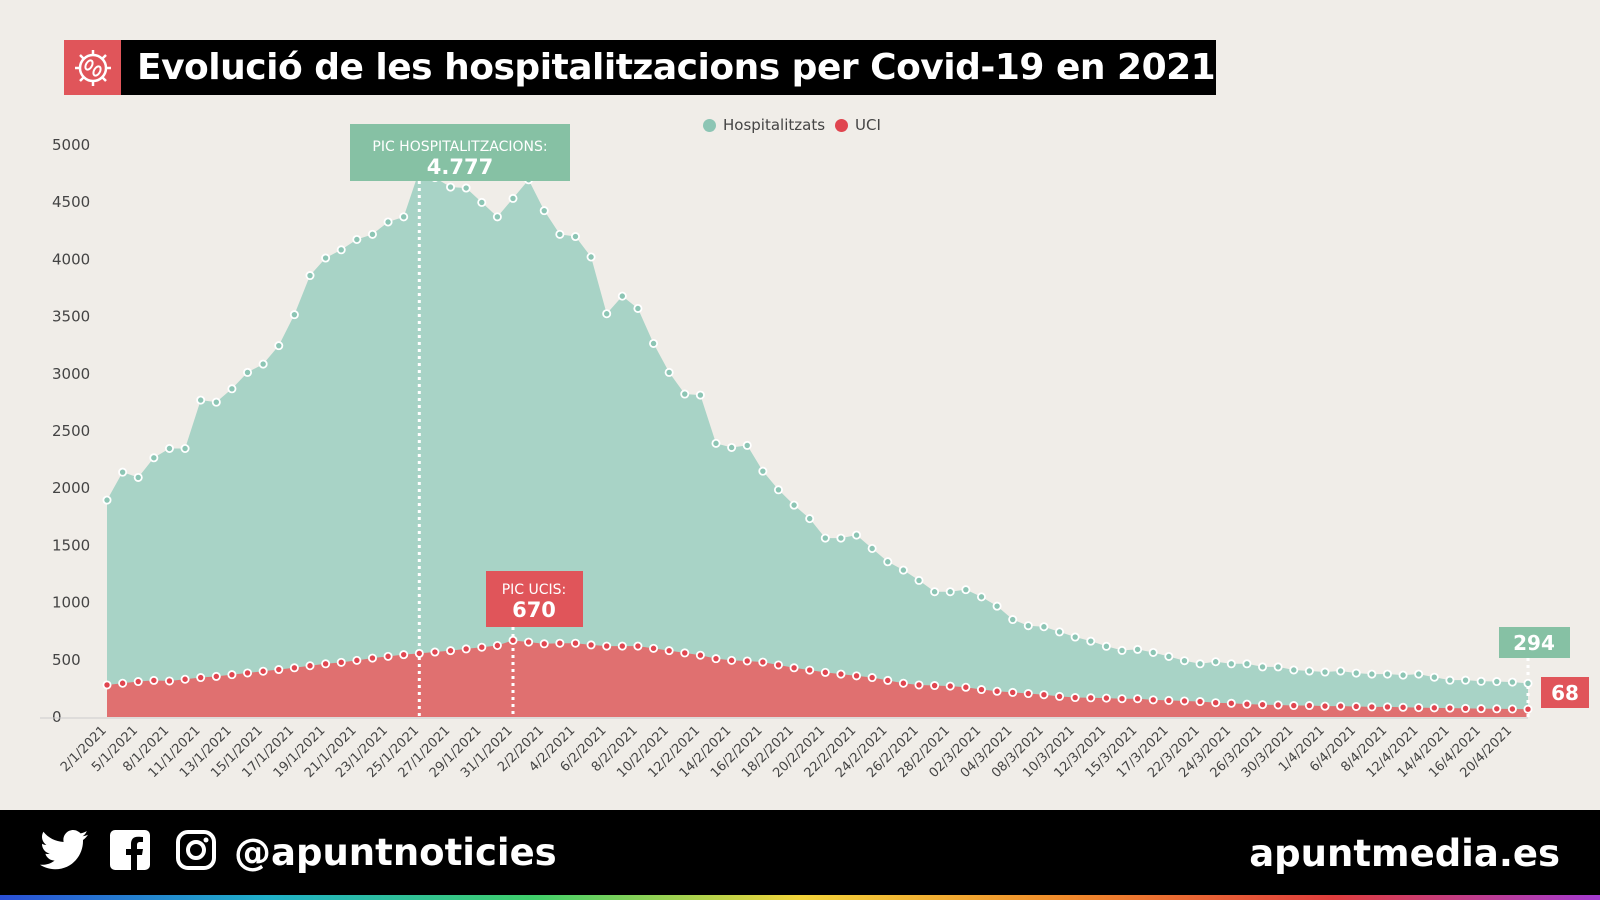 Image resolution: width=1600 pixels, height=900 pixels. What do you see at coordinates (764, 125) in the screenshot?
I see `legend-item-hospitalitzats: Hospitalitzats` at bounding box center [764, 125].